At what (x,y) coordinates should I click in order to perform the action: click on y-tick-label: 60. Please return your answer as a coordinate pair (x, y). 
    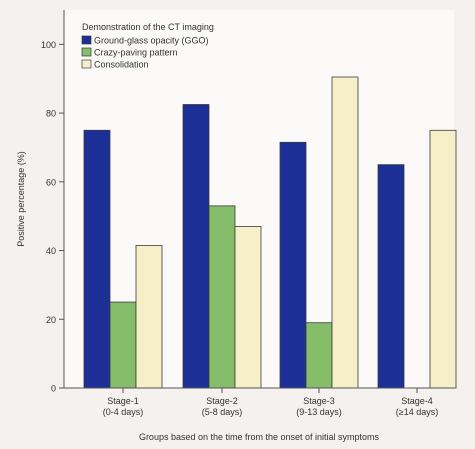
    Looking at the image, I should click on (51, 182).